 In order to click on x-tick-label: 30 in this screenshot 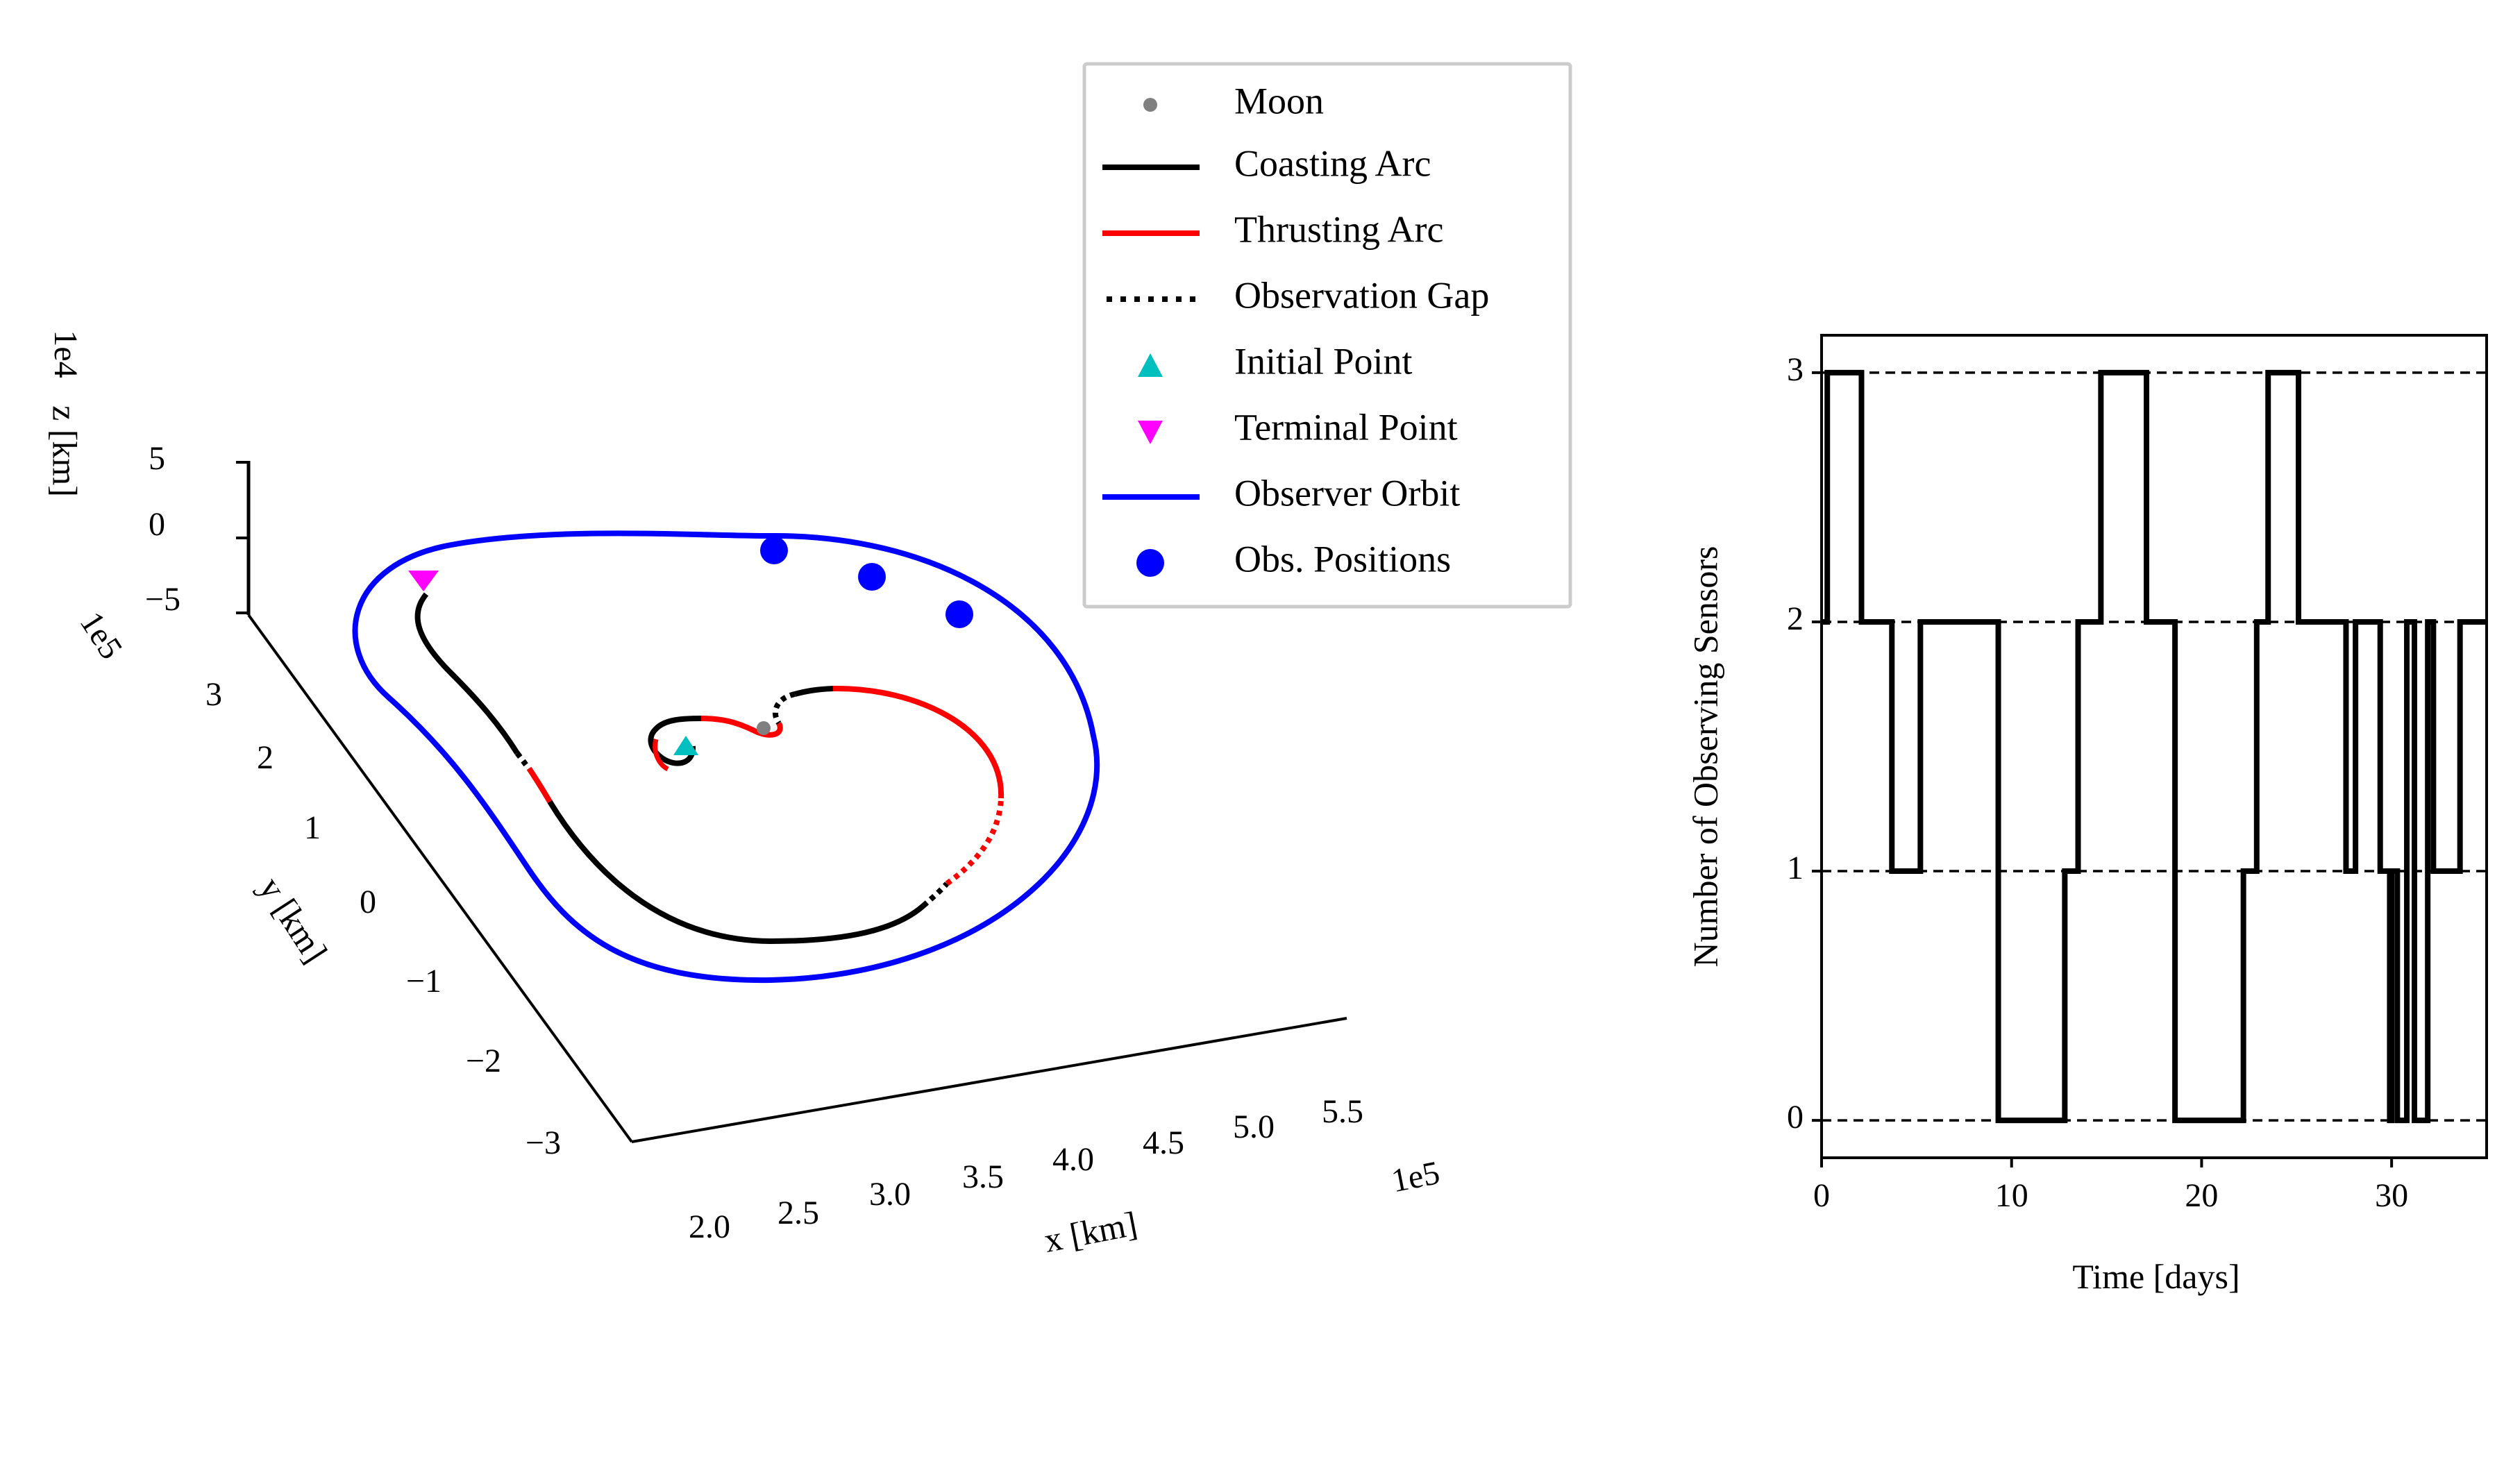, I will do `click(2391, 1196)`.